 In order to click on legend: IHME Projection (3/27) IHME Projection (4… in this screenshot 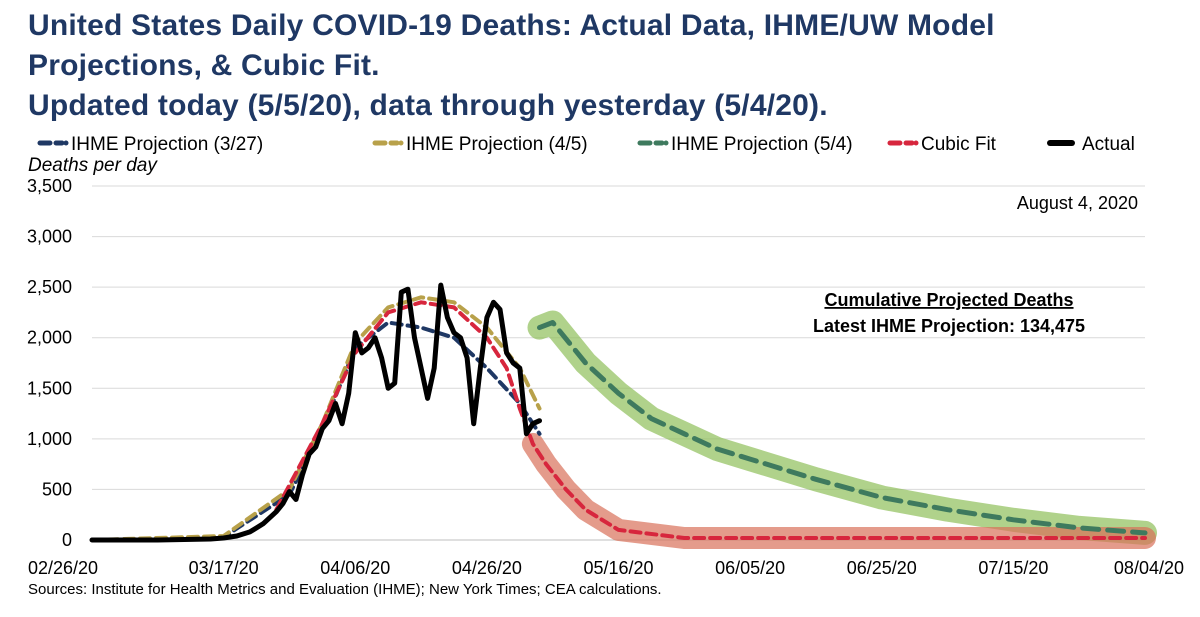, I will do `click(586, 144)`.